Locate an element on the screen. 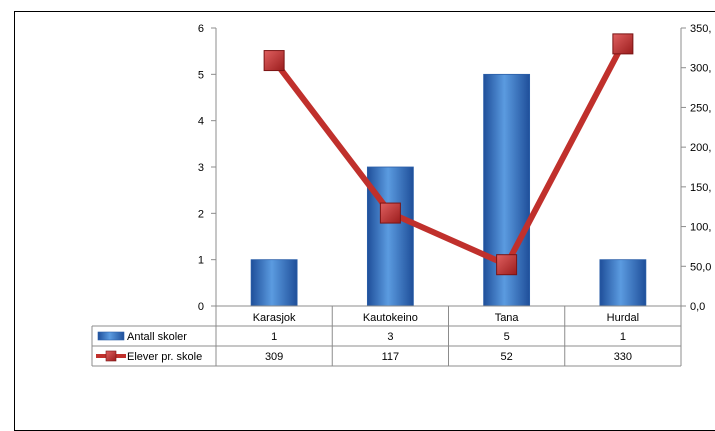  table-value: 52 is located at coordinates (507, 357).